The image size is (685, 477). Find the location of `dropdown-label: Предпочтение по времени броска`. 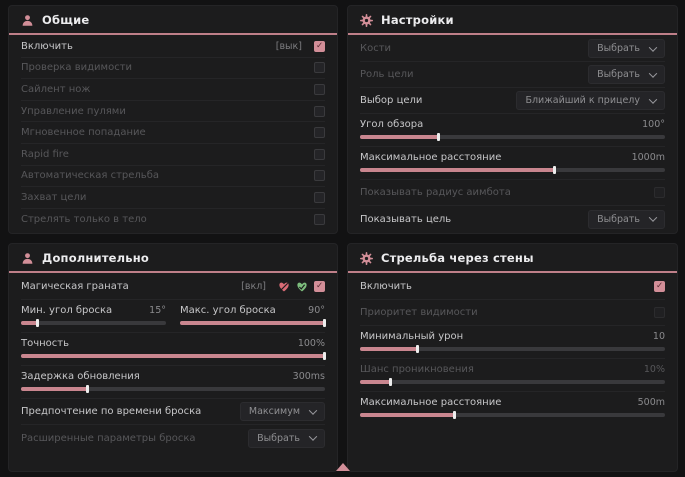

dropdown-label: Предпочтение по времени броска is located at coordinates (111, 411).